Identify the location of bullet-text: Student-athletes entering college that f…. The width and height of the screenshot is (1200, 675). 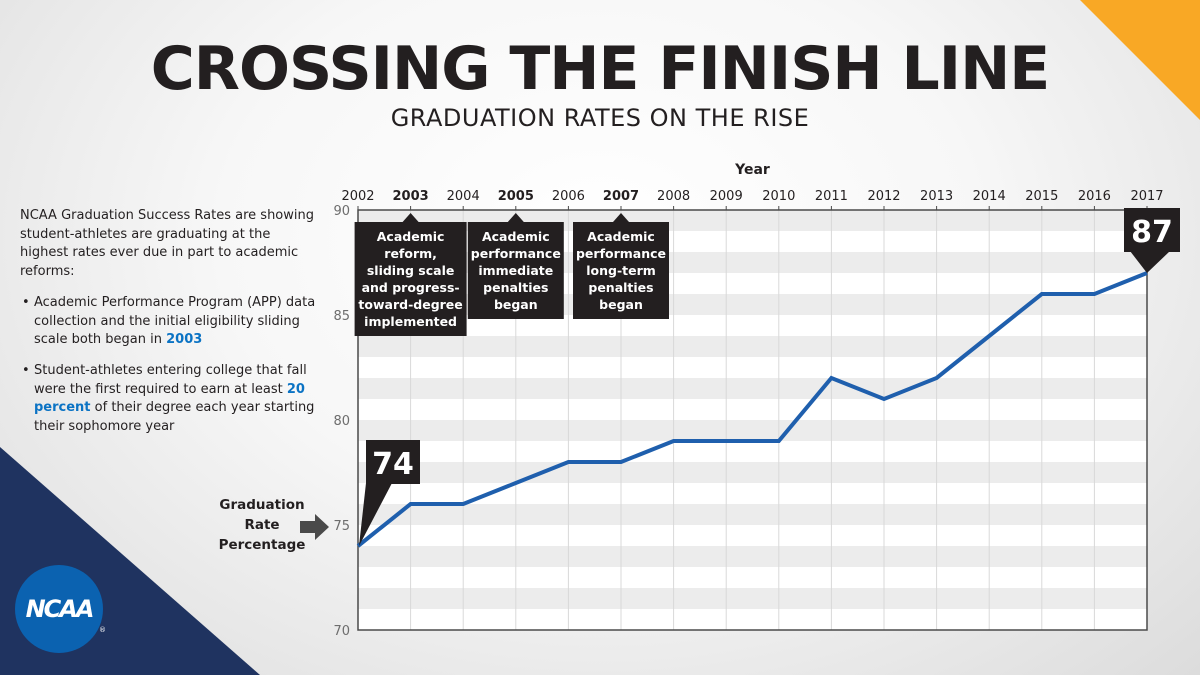
(170, 380).